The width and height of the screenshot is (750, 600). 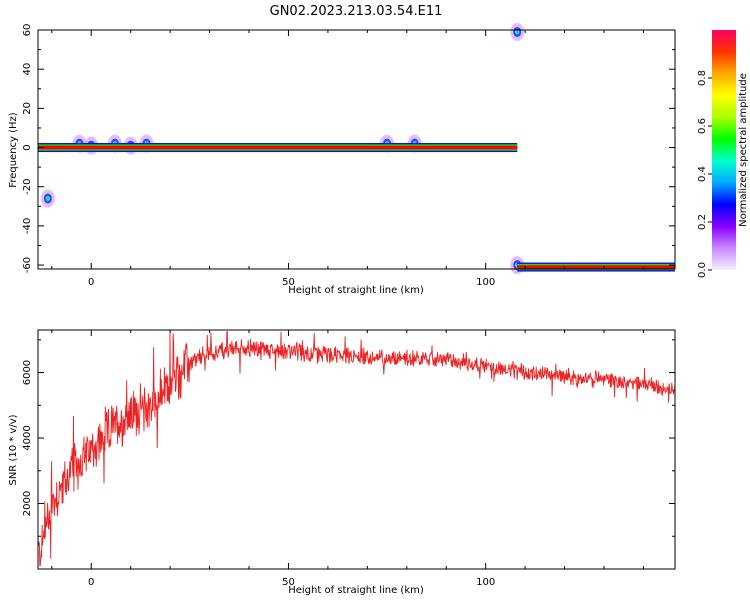 I want to click on colorbar-label: Normalized spectral amplitude, so click(x=743, y=150).